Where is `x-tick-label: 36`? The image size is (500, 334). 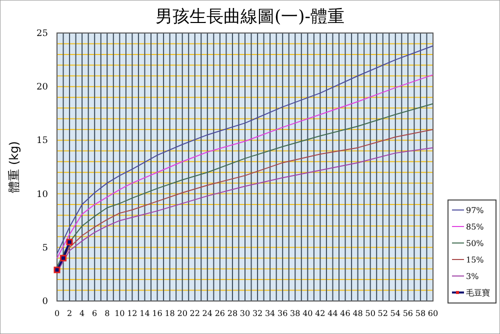
x-tick-label: 36 is located at coordinates (283, 313).